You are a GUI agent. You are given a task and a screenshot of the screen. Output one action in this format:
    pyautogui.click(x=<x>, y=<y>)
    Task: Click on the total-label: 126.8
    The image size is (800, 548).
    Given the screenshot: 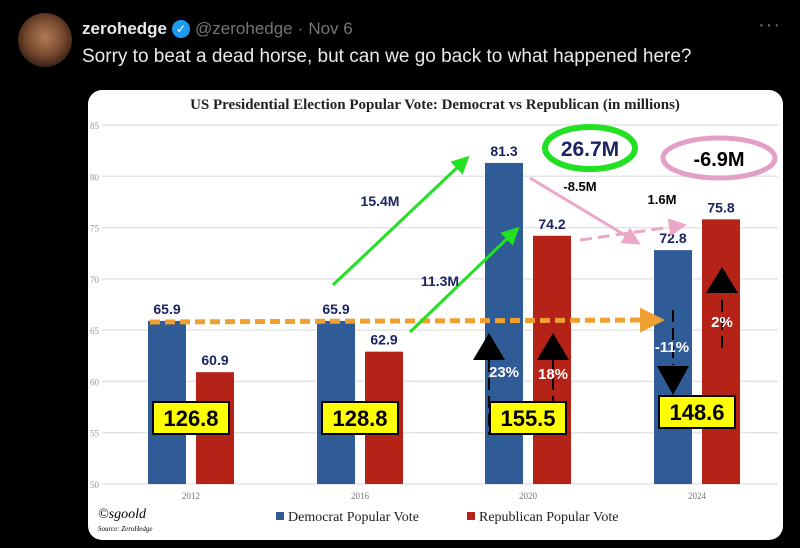 What is the action you would take?
    pyautogui.click(x=190, y=418)
    